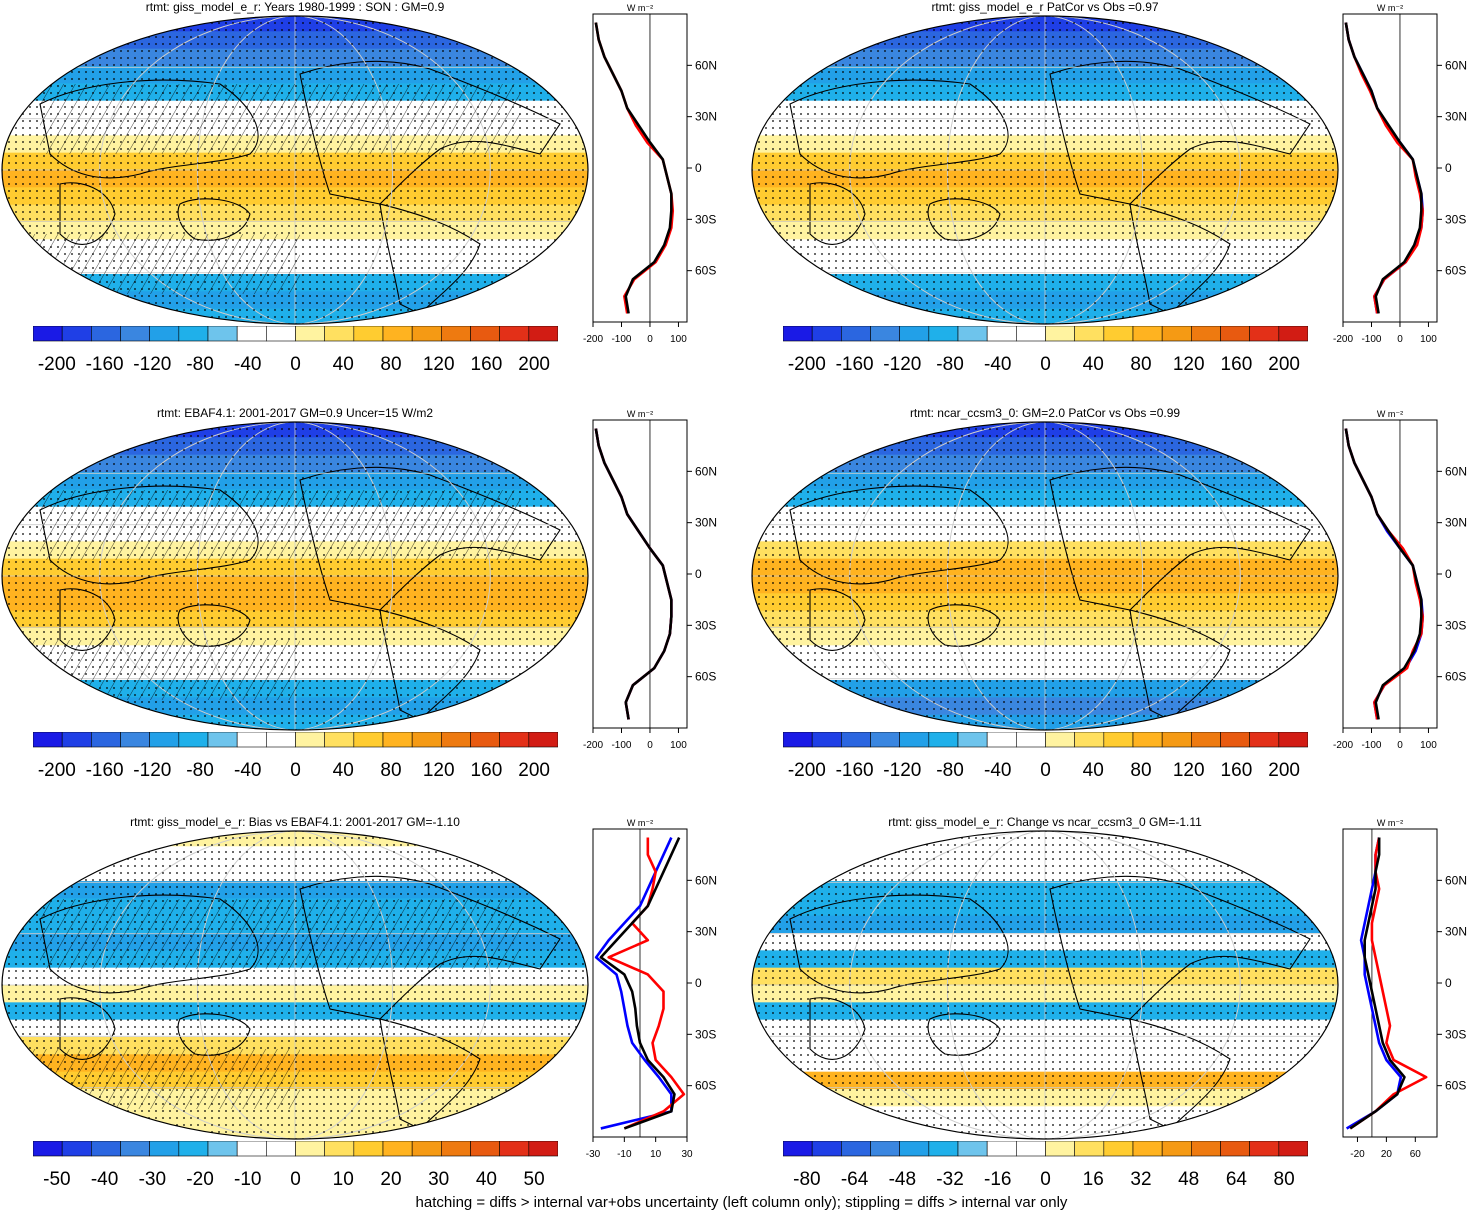 Image resolution: width=1483 pixels, height=1215 pixels. I want to click on x-tick-label: -100, so click(1371, 339).